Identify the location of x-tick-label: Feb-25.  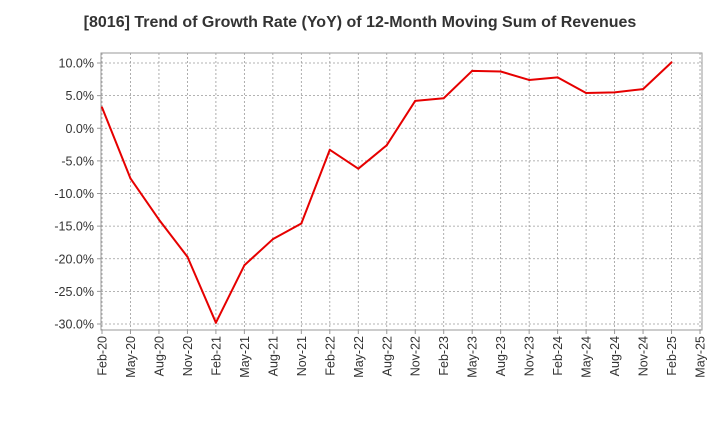
(672, 356).